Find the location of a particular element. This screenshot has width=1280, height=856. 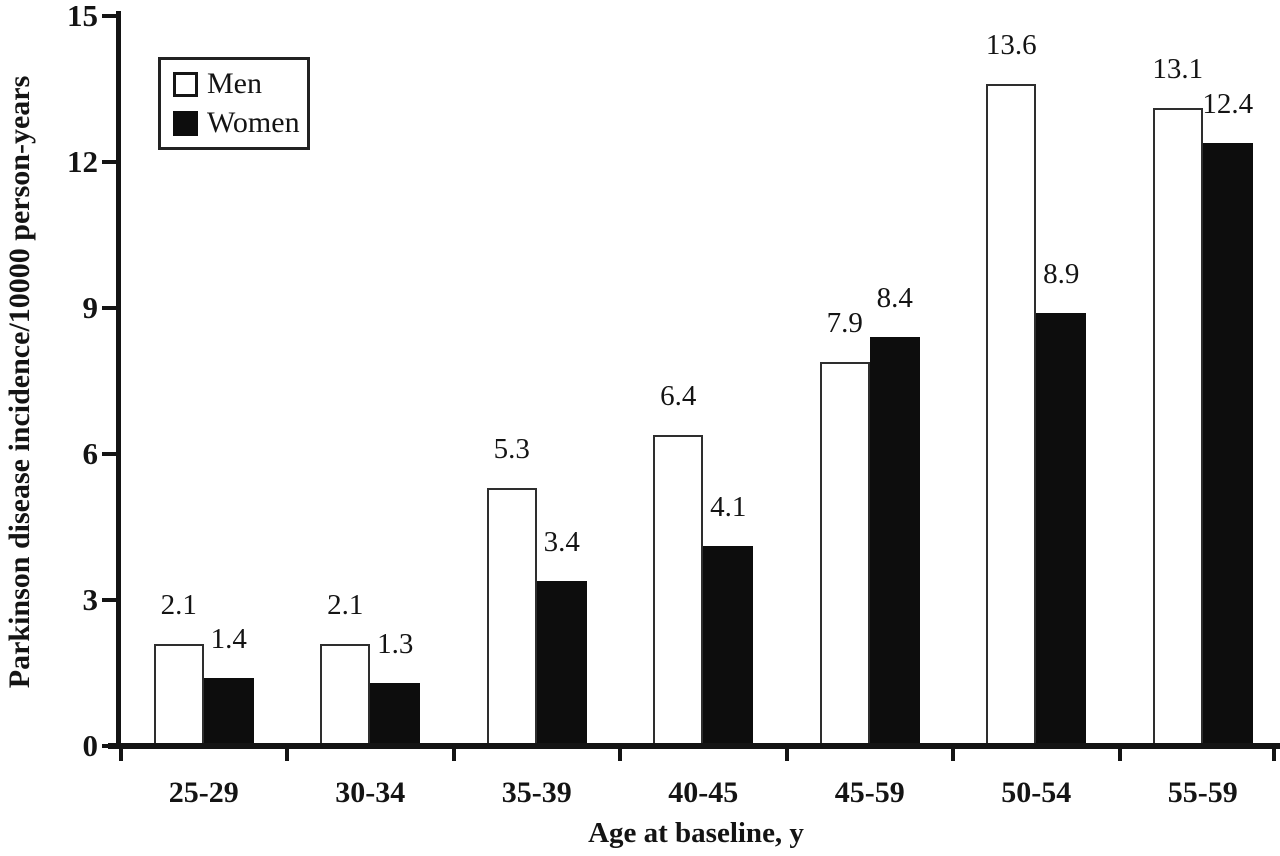

bar-value-label-women-55-59: 12.4 is located at coordinates (1228, 104).